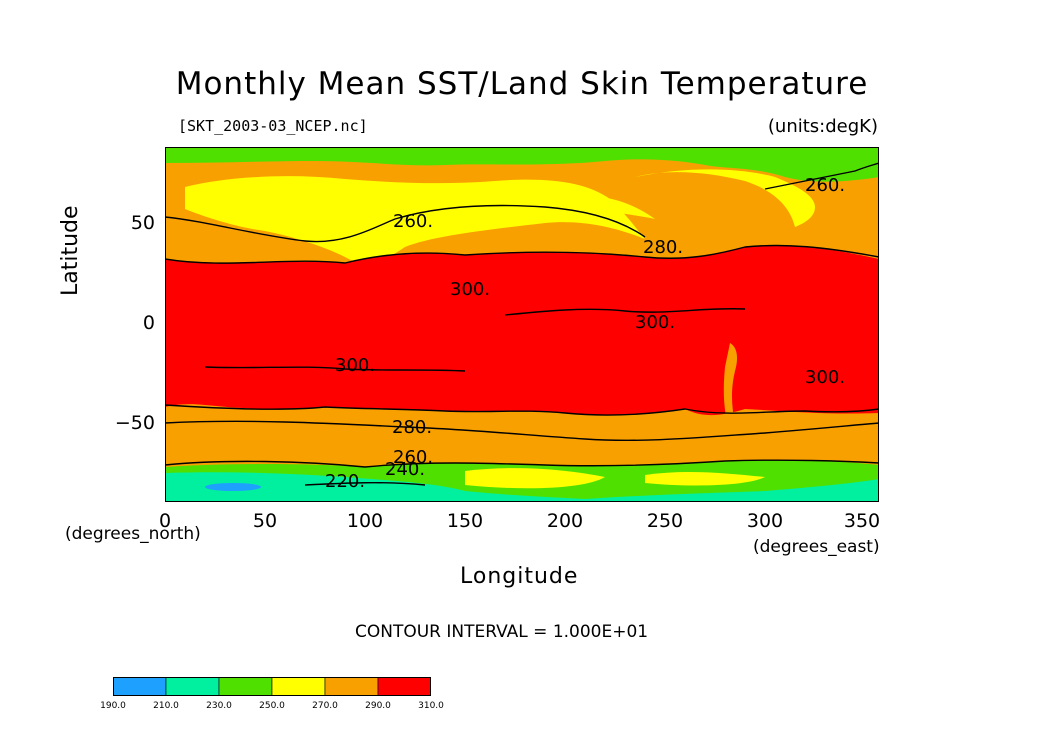 The width and height of the screenshot is (1044, 739). Describe the element at coordinates (166, 706) in the screenshot. I see `colorbar-label: 210.0` at that location.